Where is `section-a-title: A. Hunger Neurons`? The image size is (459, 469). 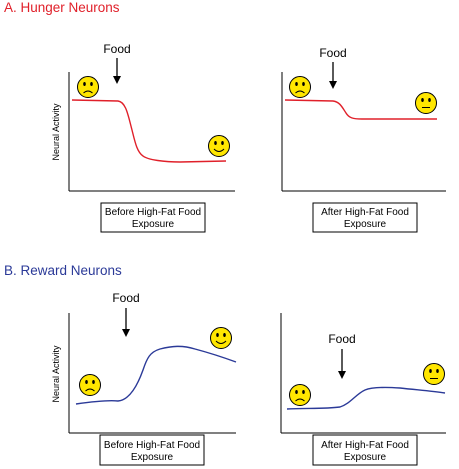 section-a-title: A. Hunger Neurons is located at coordinates (62, 7).